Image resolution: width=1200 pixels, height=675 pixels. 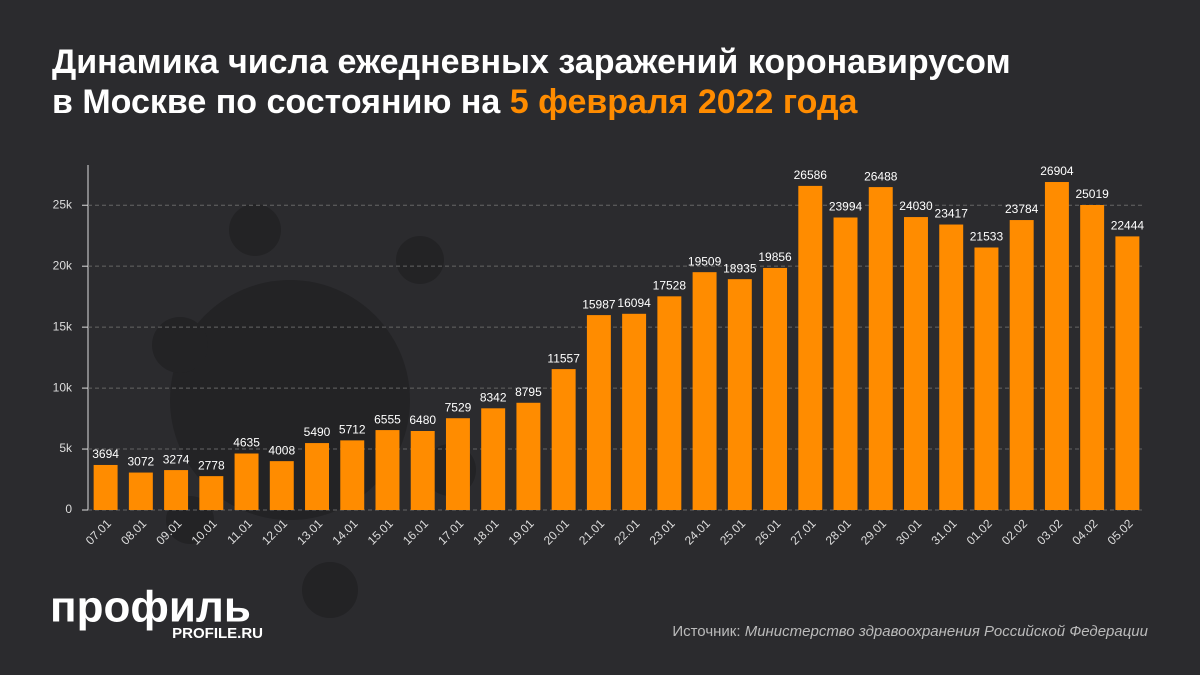 What do you see at coordinates (528, 392) in the screenshot?
I see `value-label: 8795` at bounding box center [528, 392].